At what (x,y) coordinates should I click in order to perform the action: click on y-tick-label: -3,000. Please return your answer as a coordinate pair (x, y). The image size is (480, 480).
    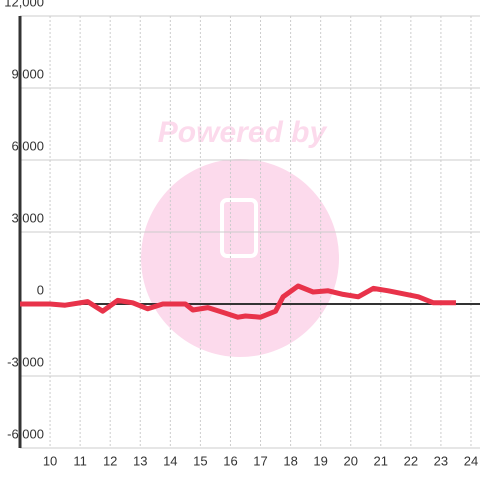
    Looking at the image, I should click on (25, 361).